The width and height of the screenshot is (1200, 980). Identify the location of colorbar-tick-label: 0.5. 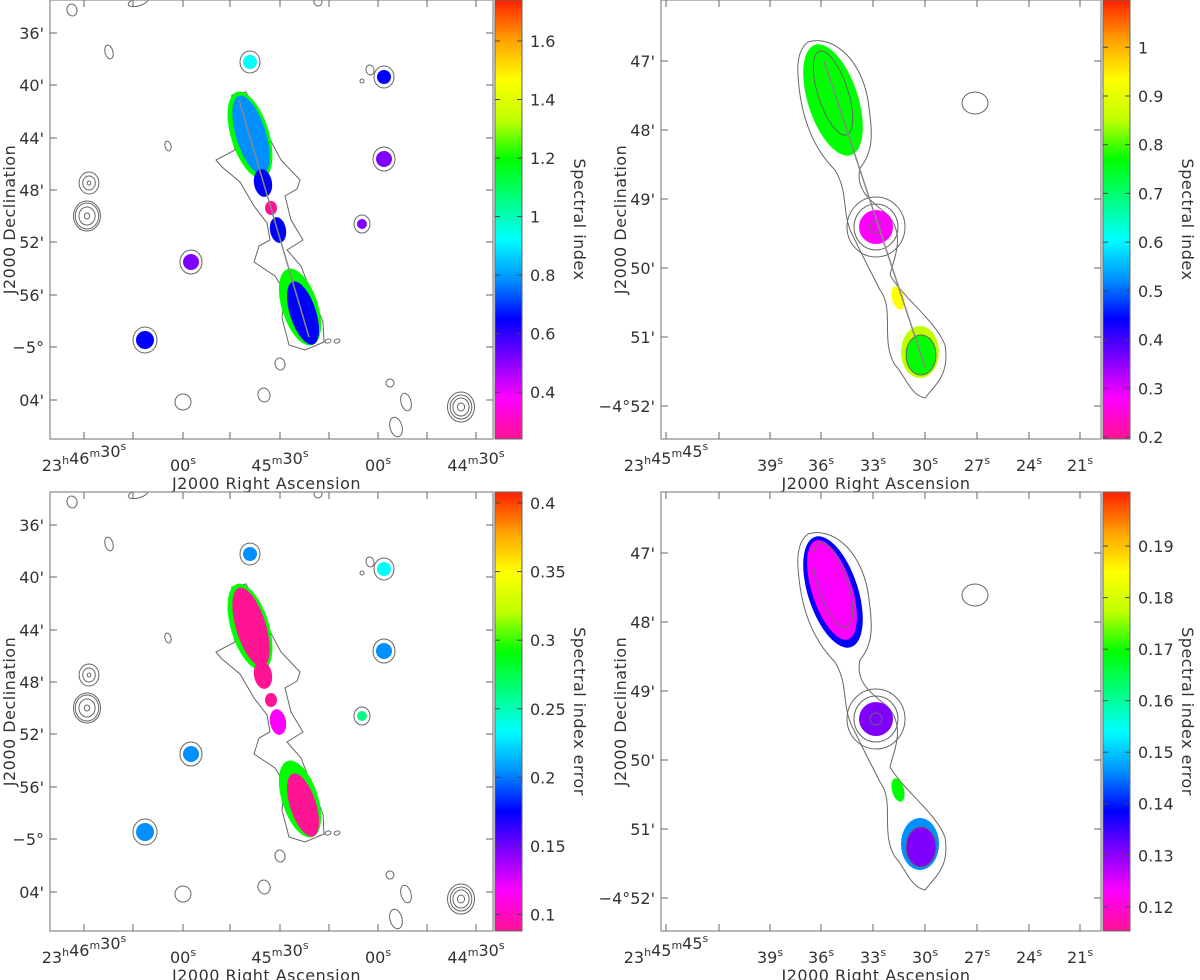
(1150, 291).